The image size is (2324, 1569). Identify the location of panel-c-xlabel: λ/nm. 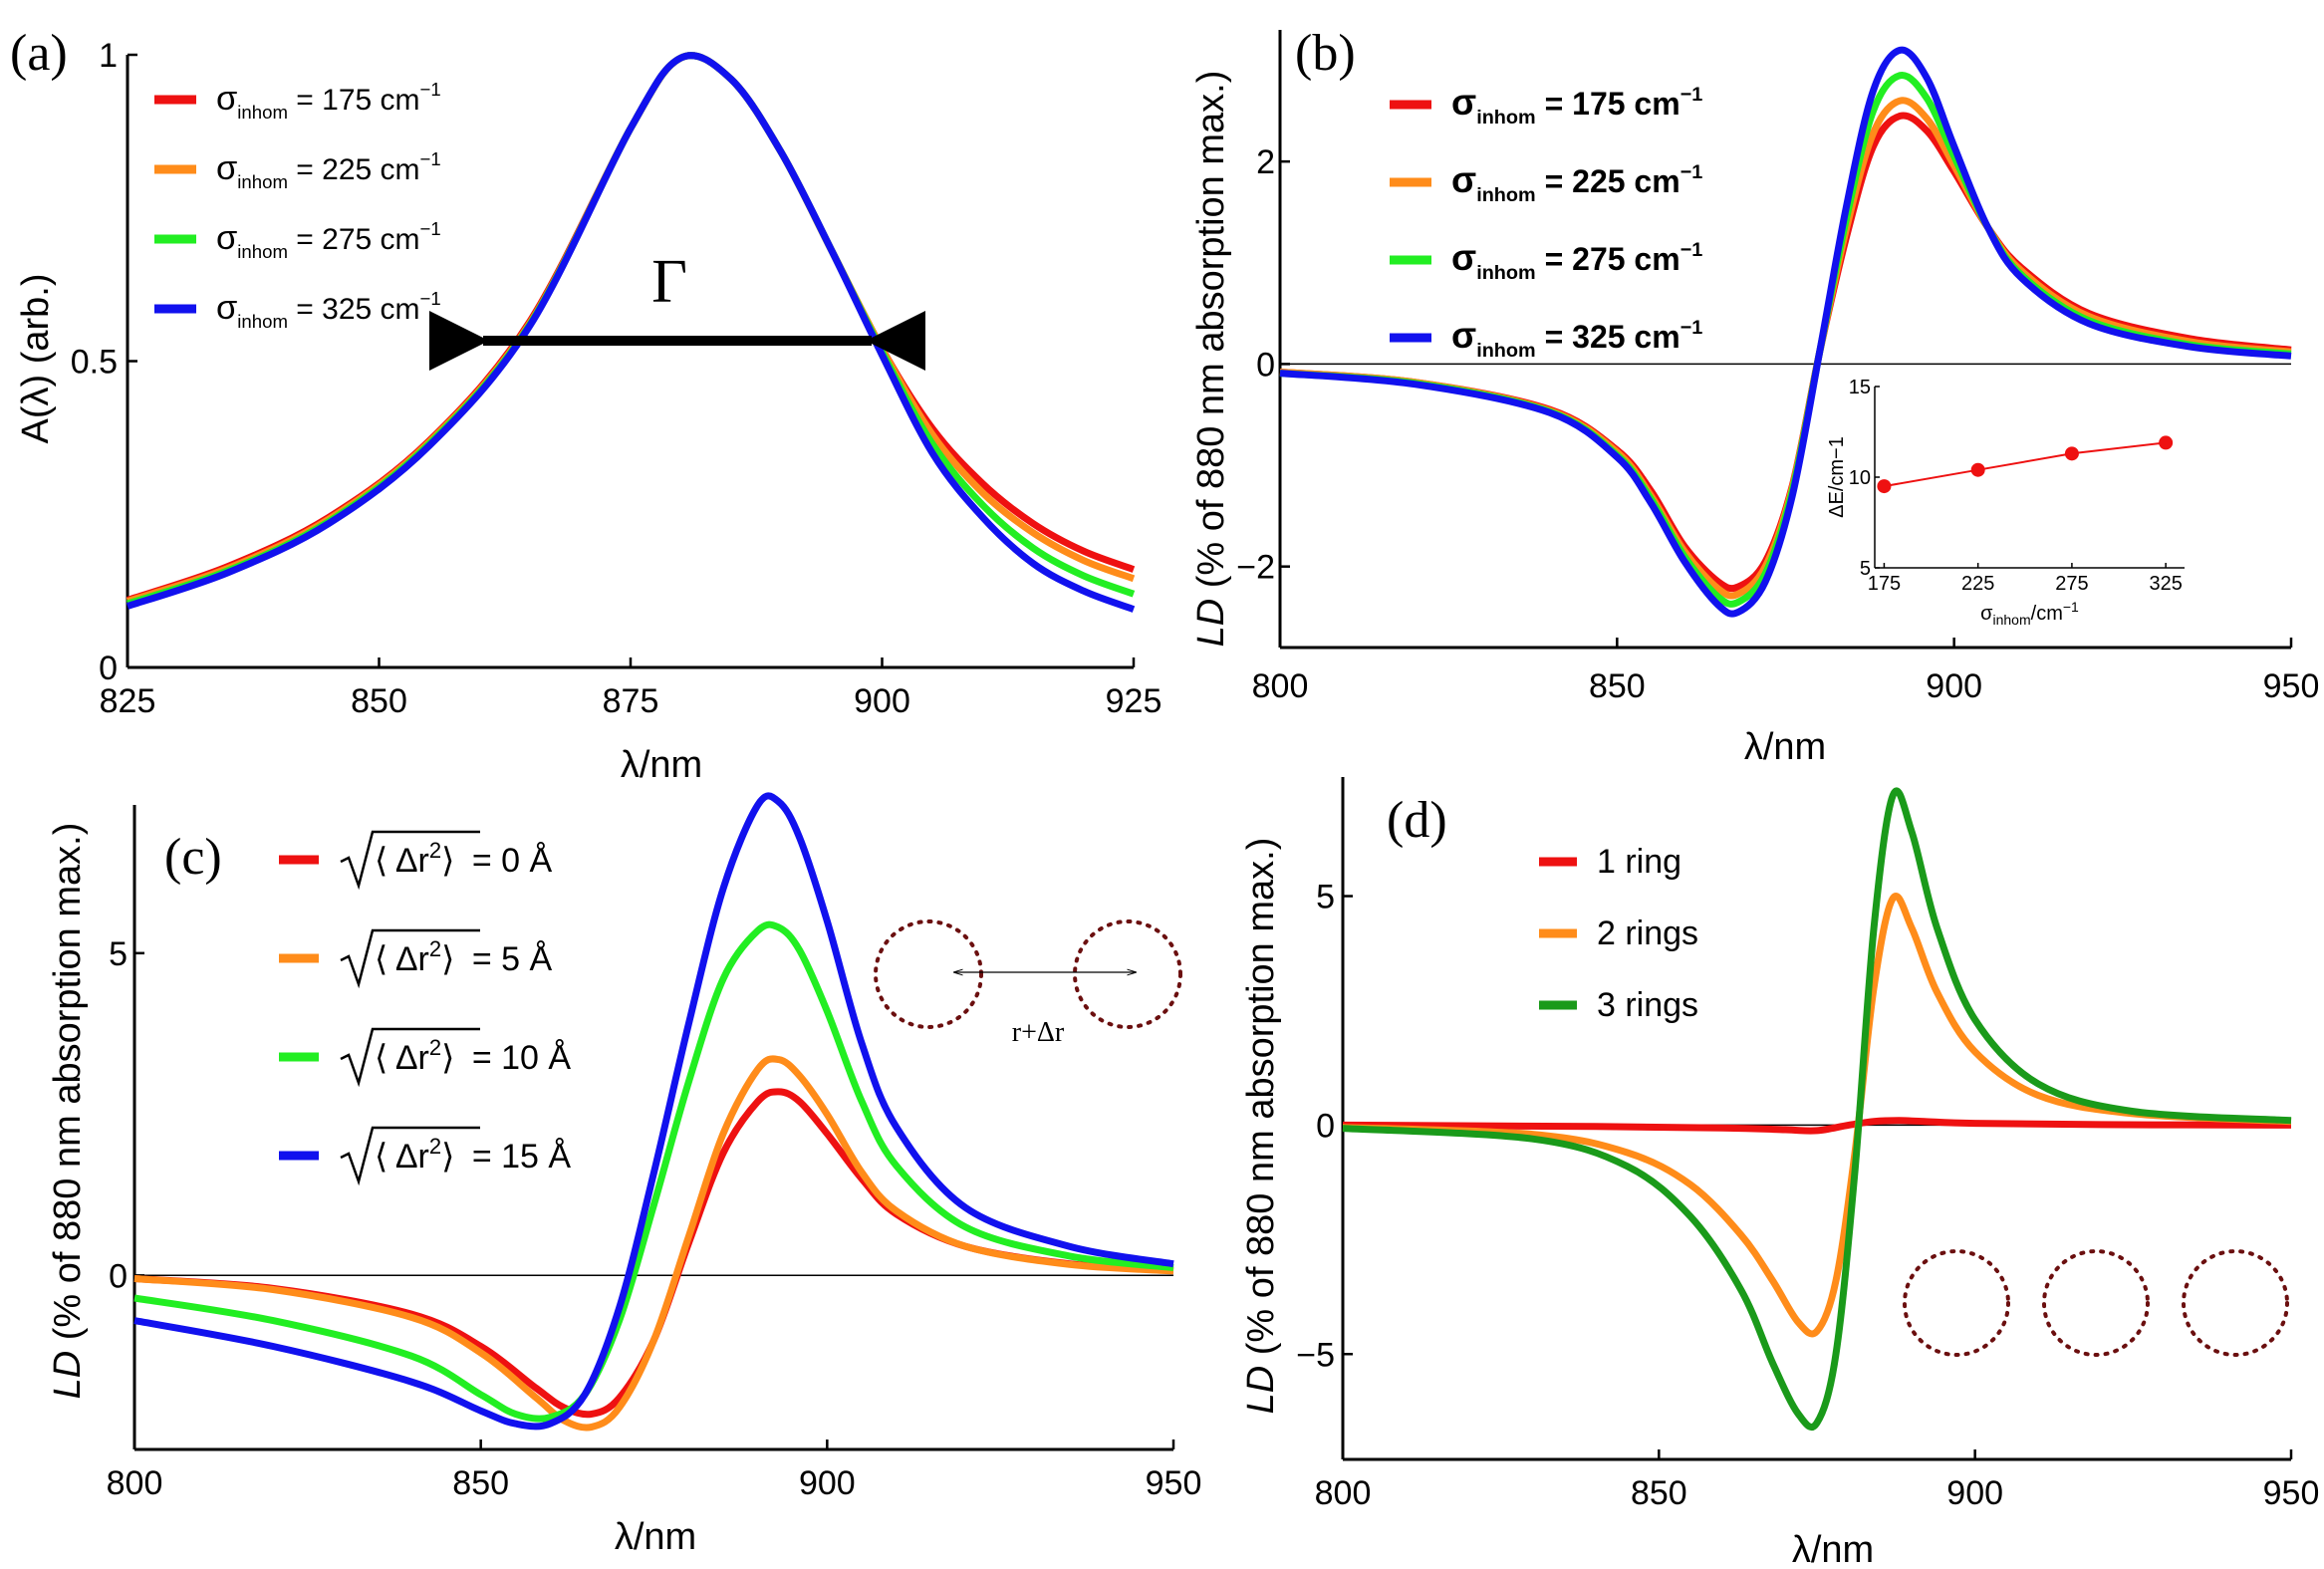
(655, 1537).